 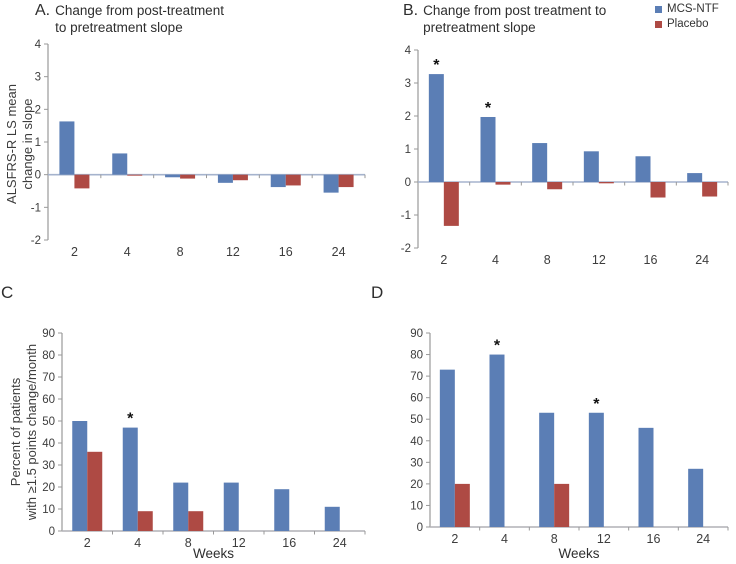 What do you see at coordinates (416, 334) in the screenshot?
I see `y-tick-label-D: 90` at bounding box center [416, 334].